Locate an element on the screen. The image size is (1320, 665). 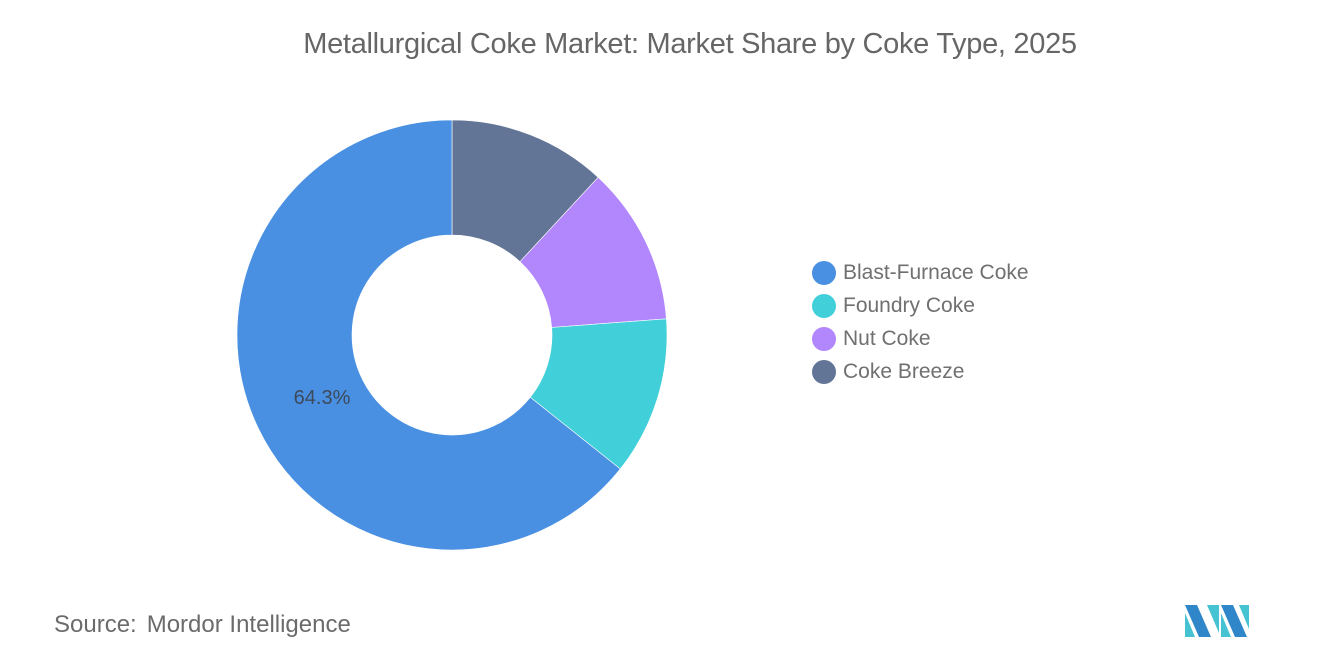
legend-label: Coke Breeze is located at coordinates (904, 371).